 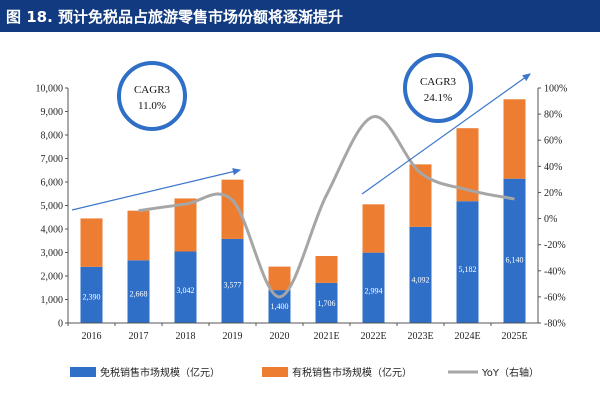 I want to click on legend-swatch-duty-free, so click(x=83, y=372).